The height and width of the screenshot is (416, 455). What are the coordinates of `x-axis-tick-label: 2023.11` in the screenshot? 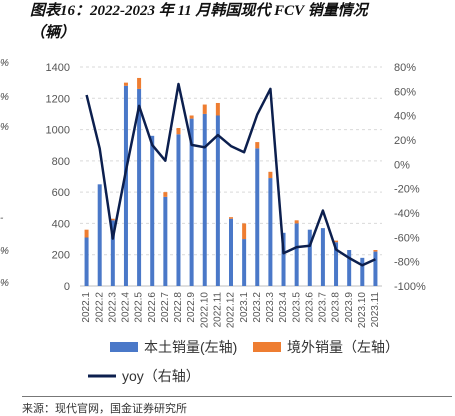 It's located at (375, 310).